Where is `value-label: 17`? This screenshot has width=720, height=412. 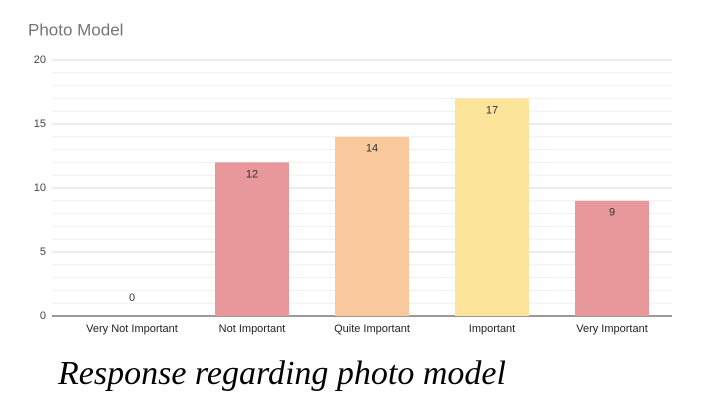
value-label: 17 is located at coordinates (492, 110).